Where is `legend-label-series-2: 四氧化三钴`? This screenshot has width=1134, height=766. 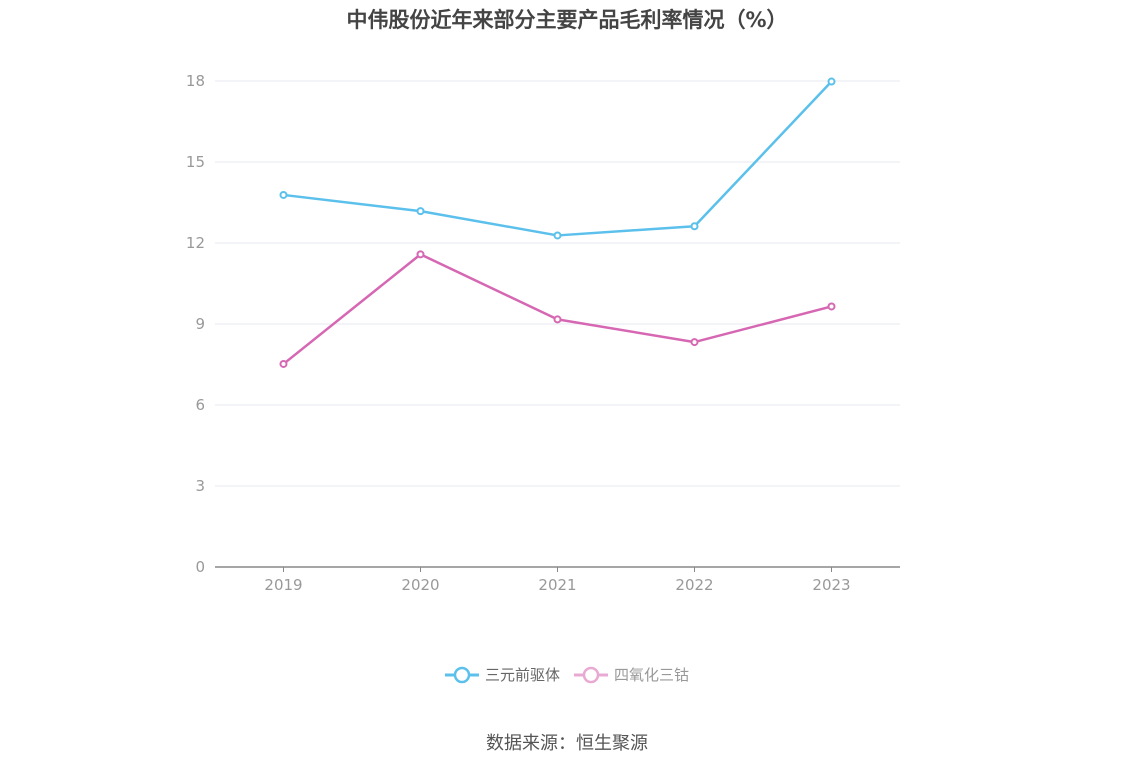 legend-label-series-2: 四氧化三钴 is located at coordinates (652, 675).